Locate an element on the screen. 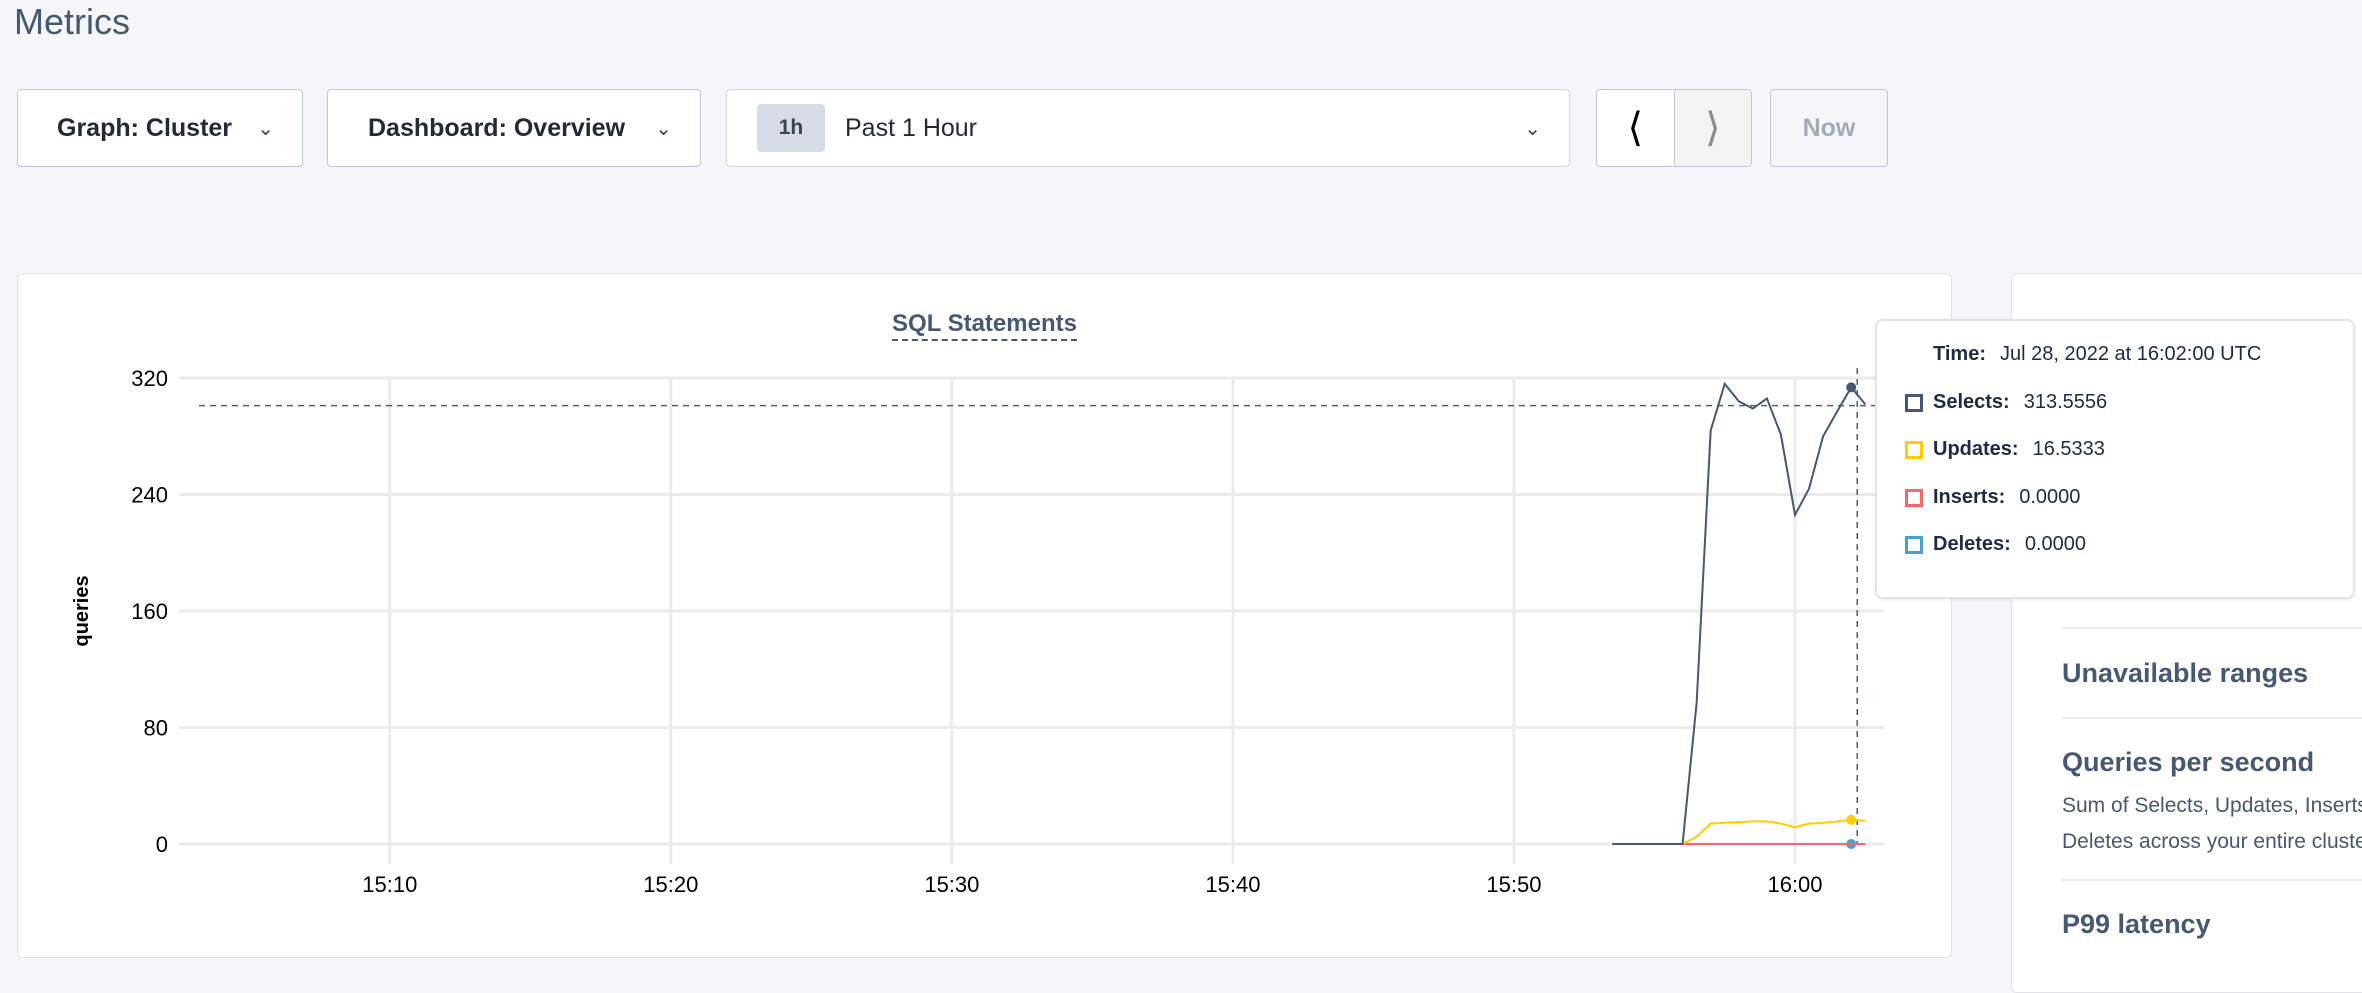 This screenshot has height=993, width=2362. page-title: Metrics is located at coordinates (72, 21).